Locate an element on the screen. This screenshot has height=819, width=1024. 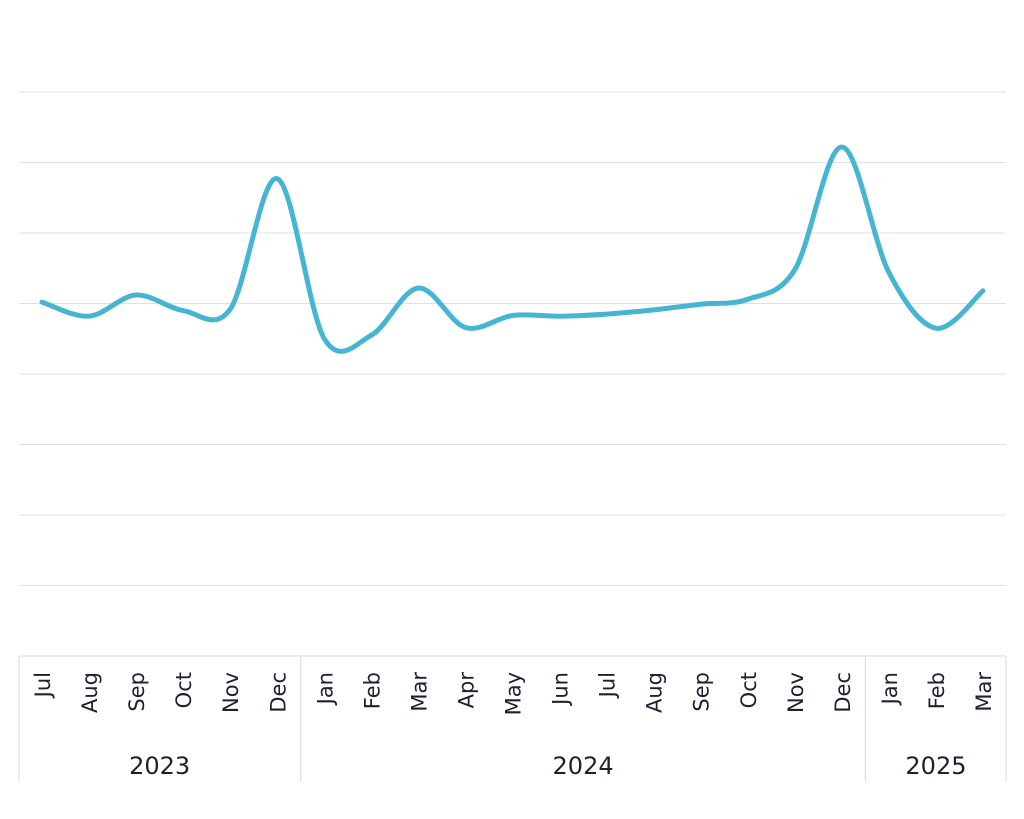
year-group-labels: 2023 2024 2025 is located at coordinates (547, 766).